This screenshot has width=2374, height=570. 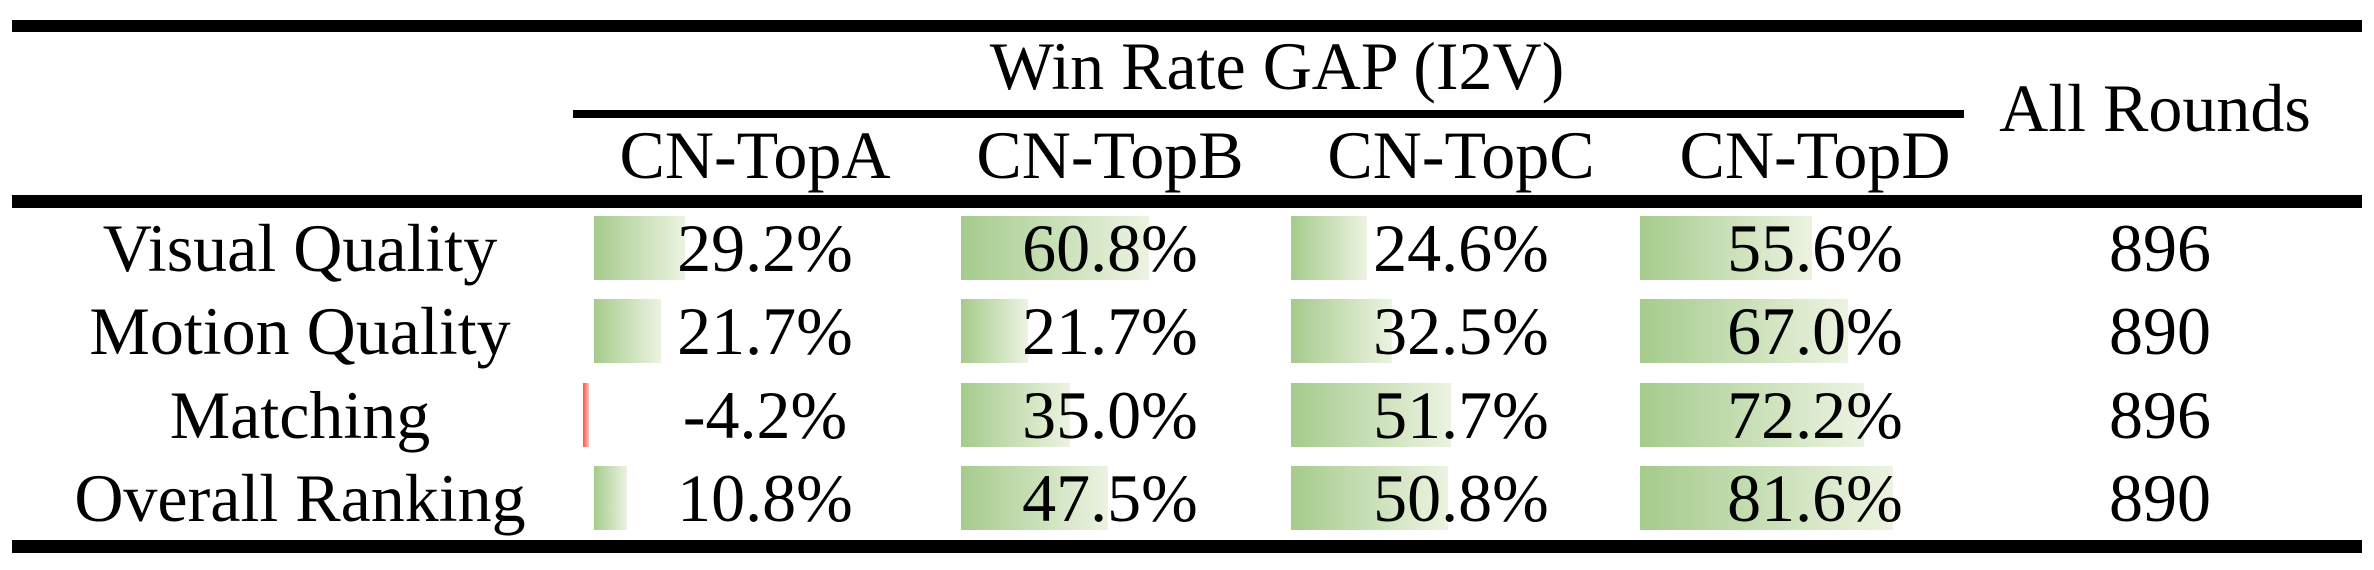 I want to click on row-label: Visual Quality, so click(x=300, y=248).